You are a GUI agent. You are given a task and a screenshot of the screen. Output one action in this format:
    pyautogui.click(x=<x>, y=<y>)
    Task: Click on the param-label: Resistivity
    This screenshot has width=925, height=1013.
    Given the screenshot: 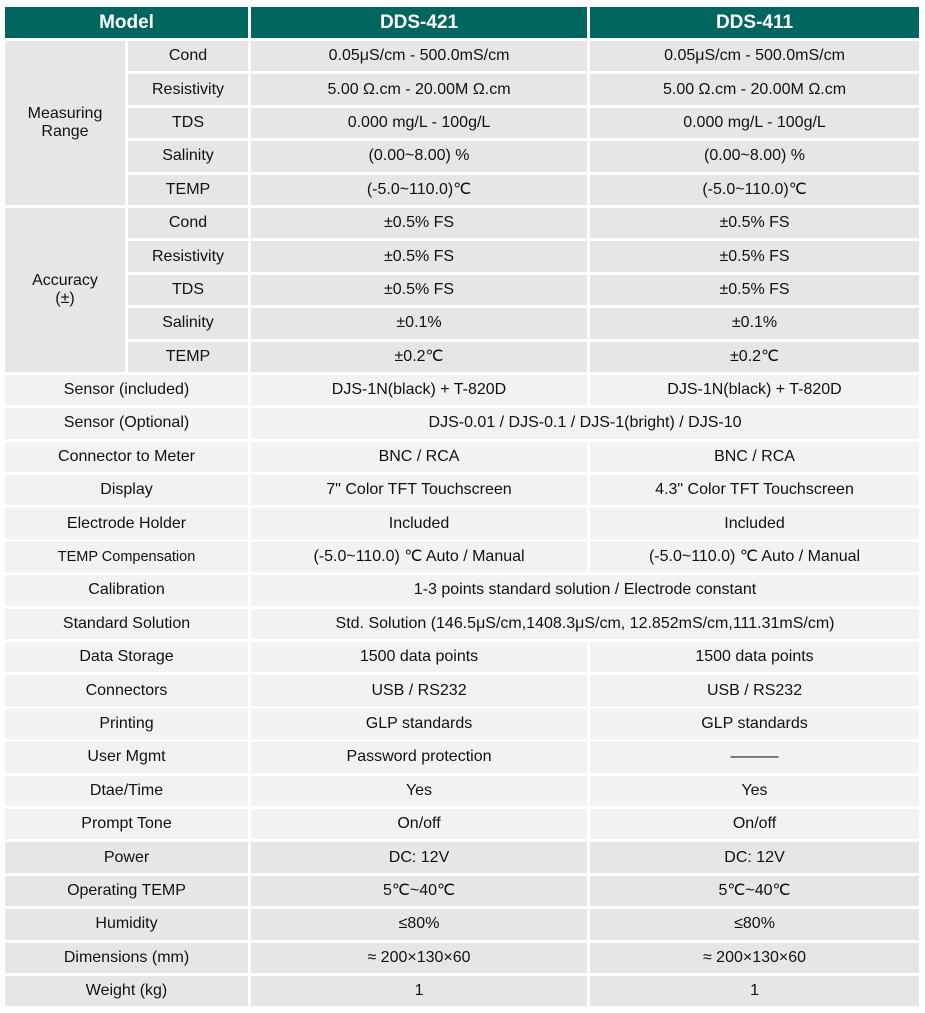 What is the action you would take?
    pyautogui.click(x=188, y=89)
    